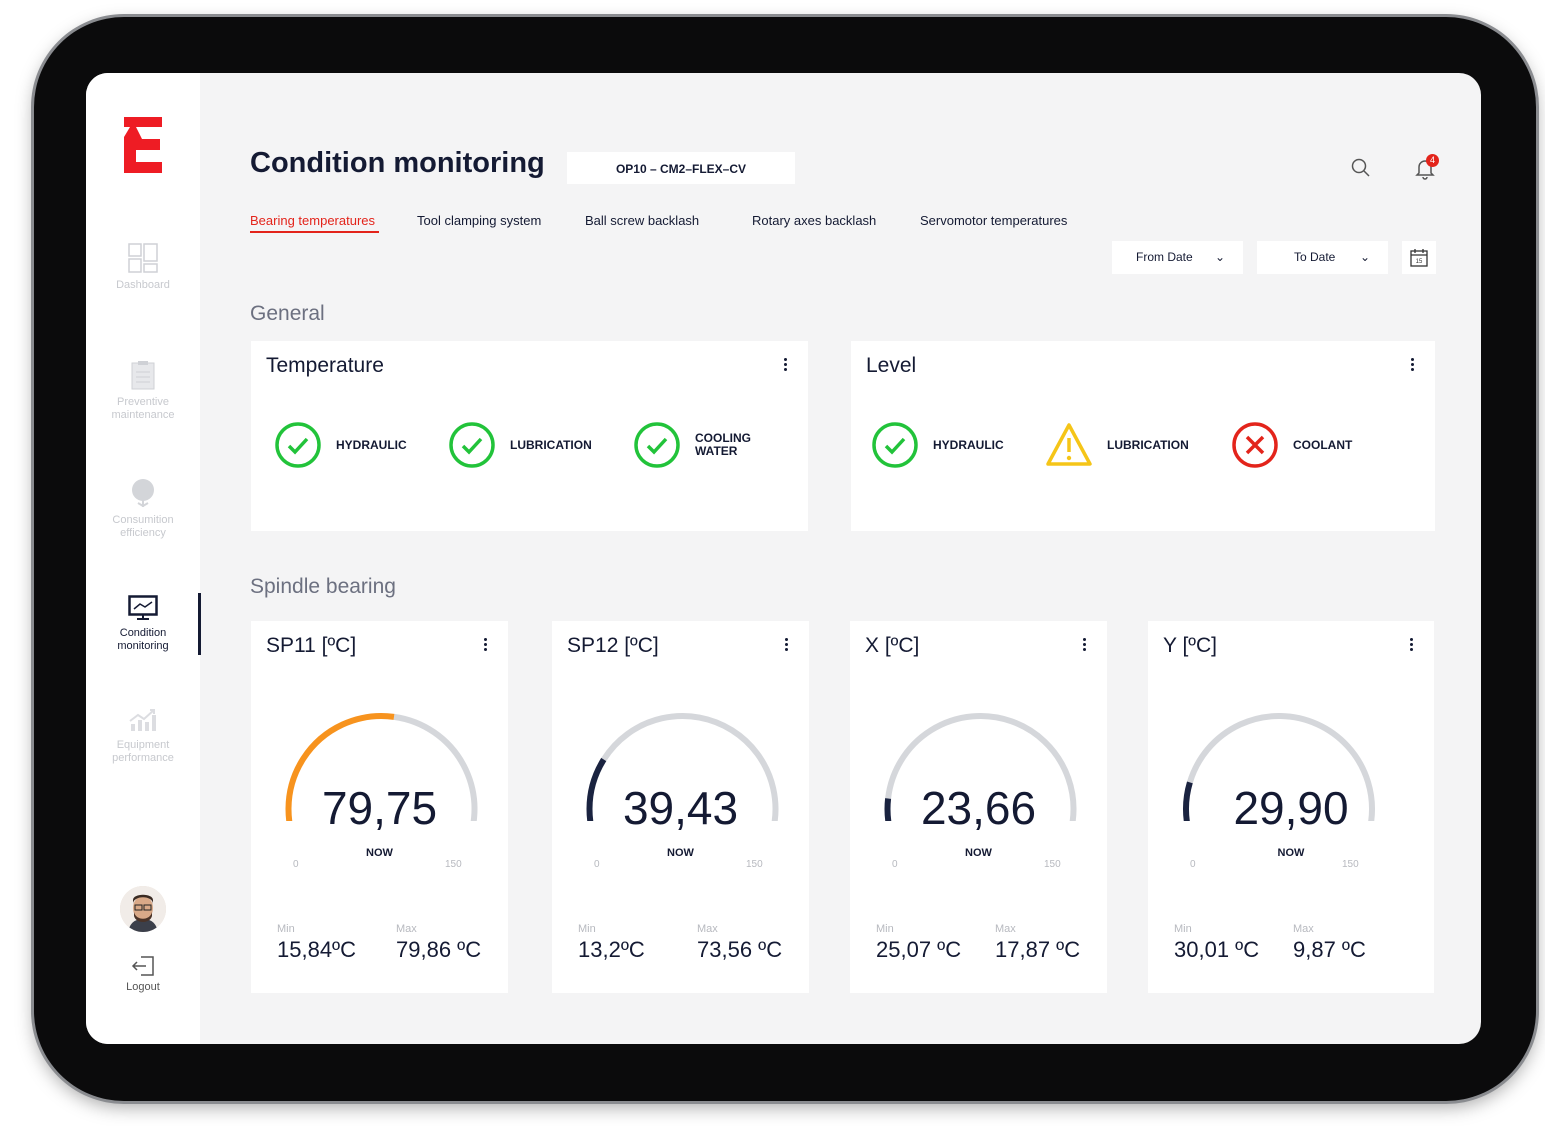 Image resolution: width=1545 pixels, height=1126 pixels. What do you see at coordinates (1038, 949) in the screenshot?
I see `max-value: 17,87 ºC` at bounding box center [1038, 949].